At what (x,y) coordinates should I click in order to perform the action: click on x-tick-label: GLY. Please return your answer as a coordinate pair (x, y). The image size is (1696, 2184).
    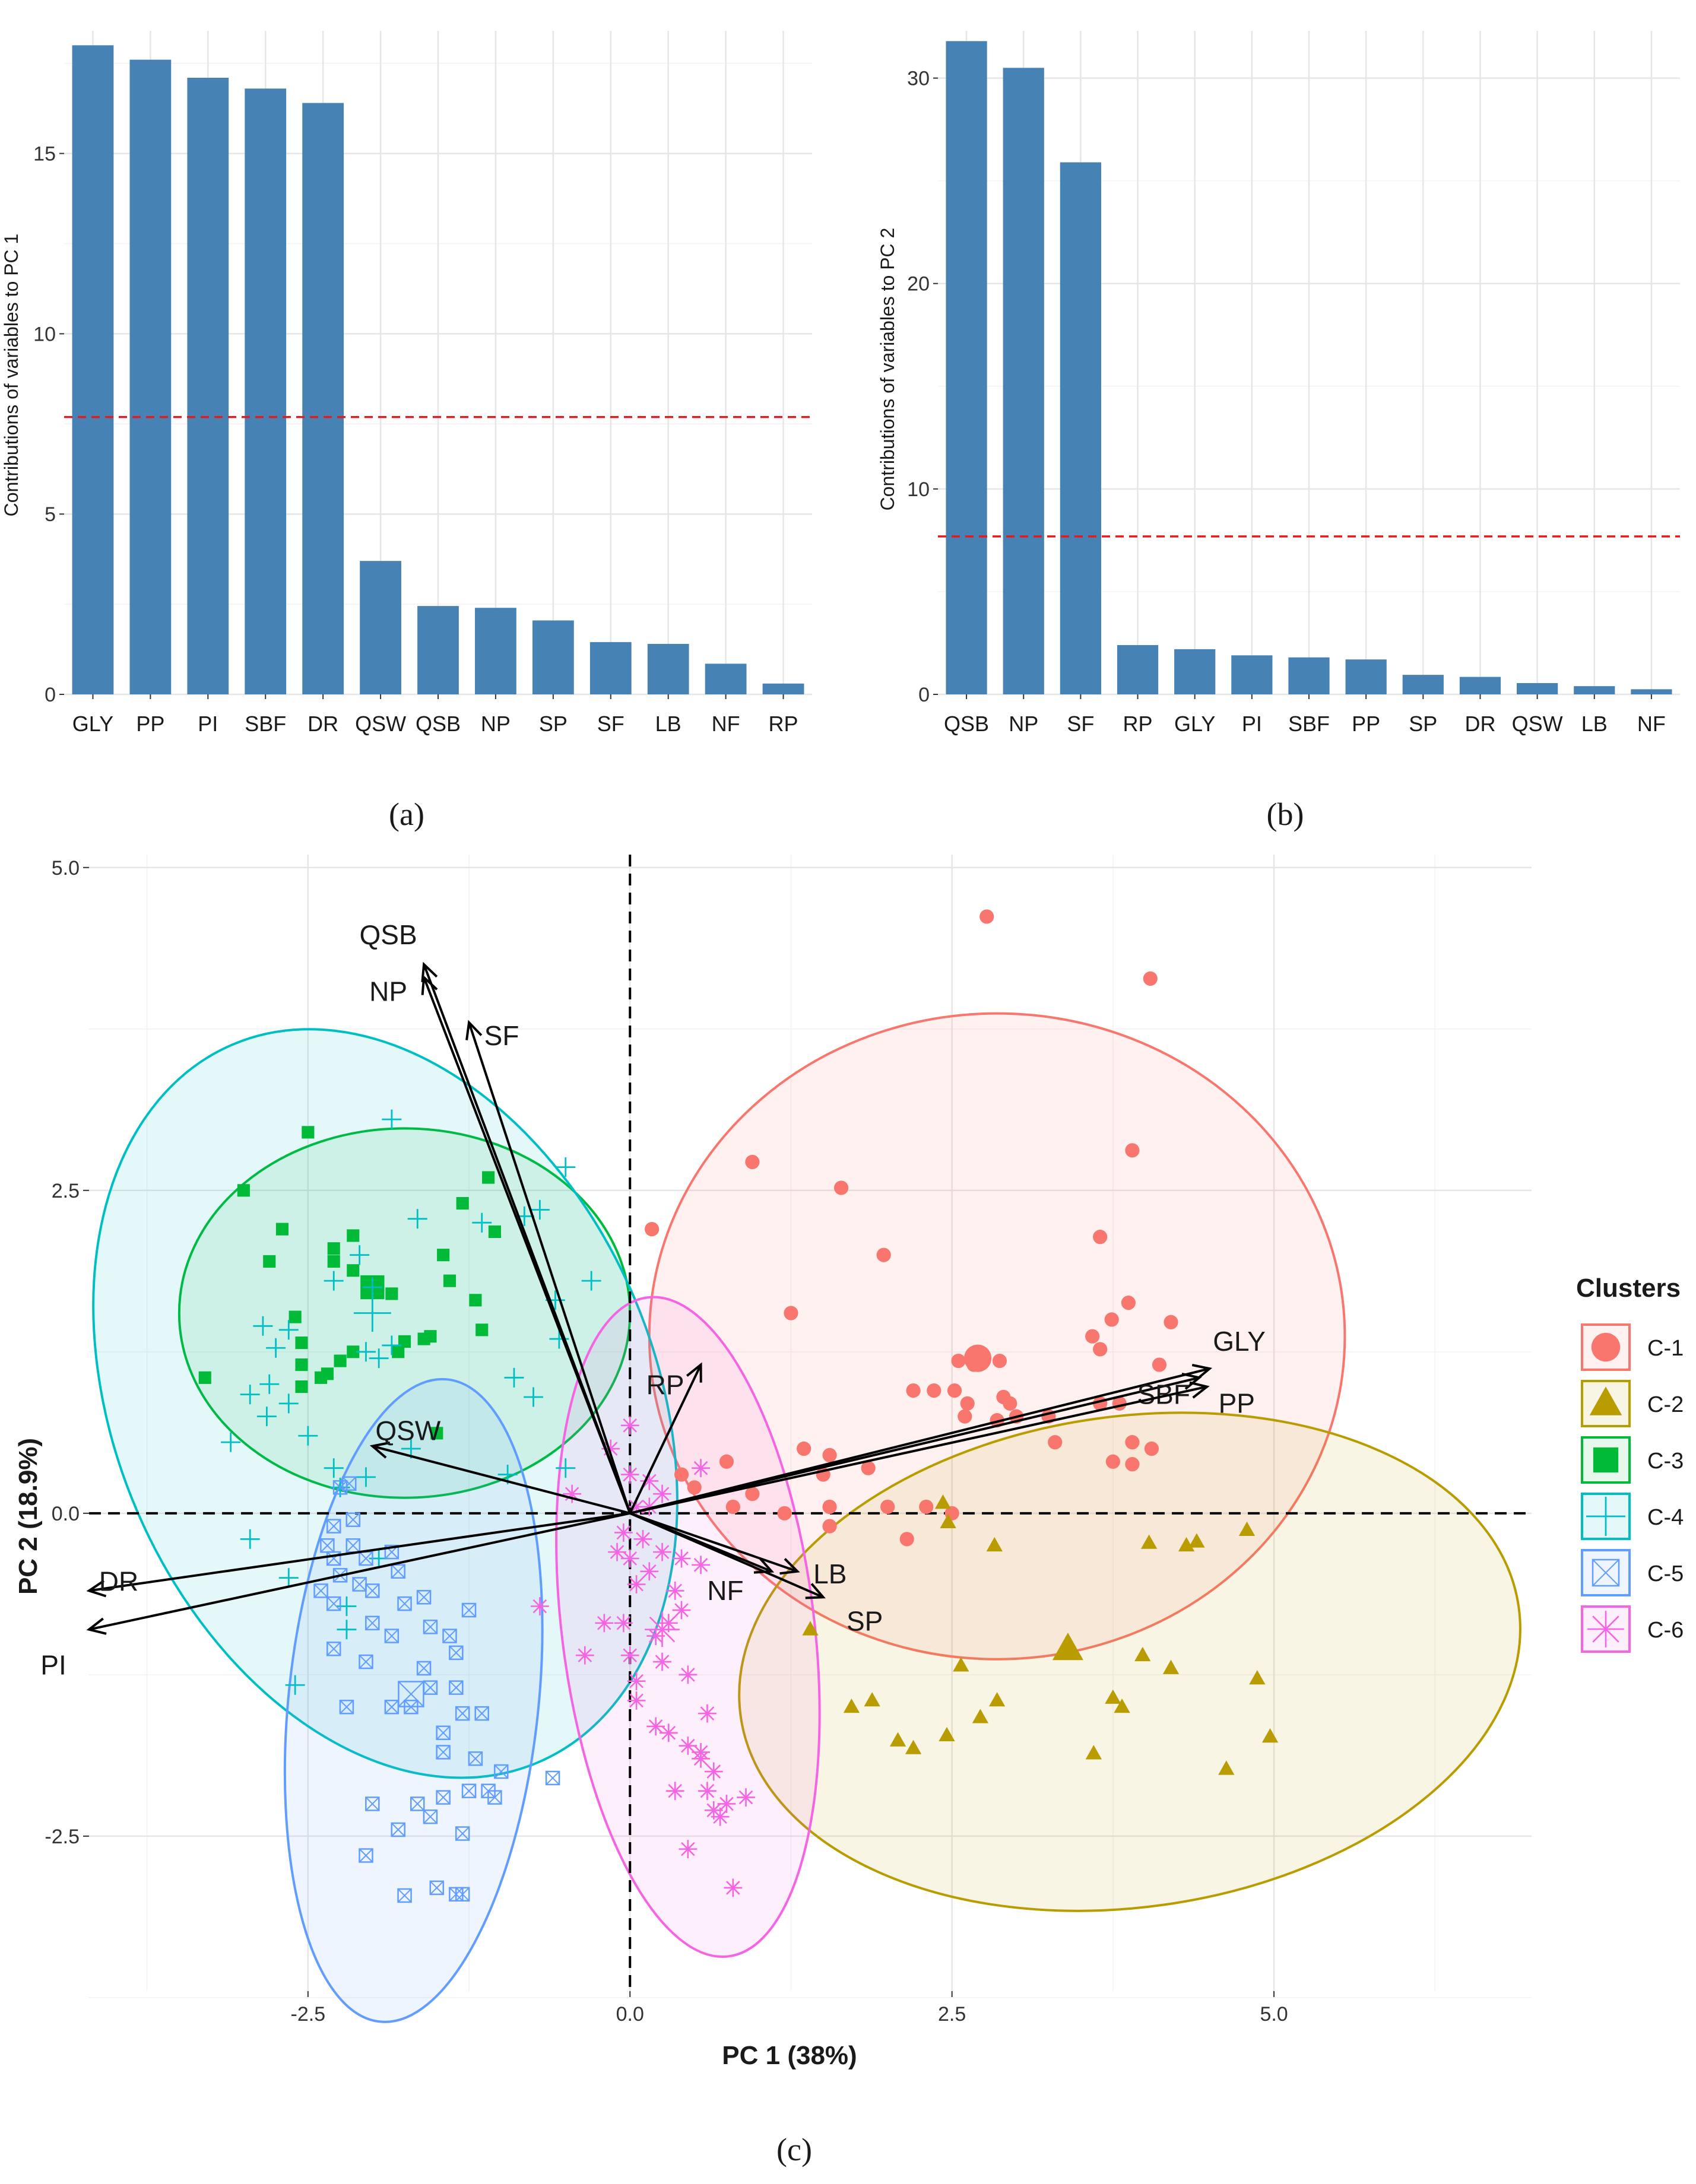
    Looking at the image, I should click on (1195, 724).